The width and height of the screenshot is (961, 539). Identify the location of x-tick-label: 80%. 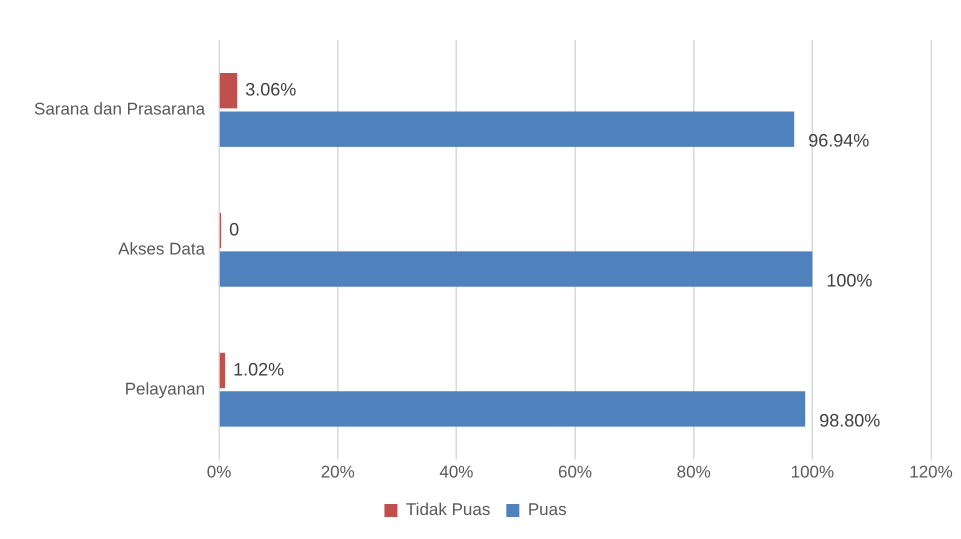
(693, 472).